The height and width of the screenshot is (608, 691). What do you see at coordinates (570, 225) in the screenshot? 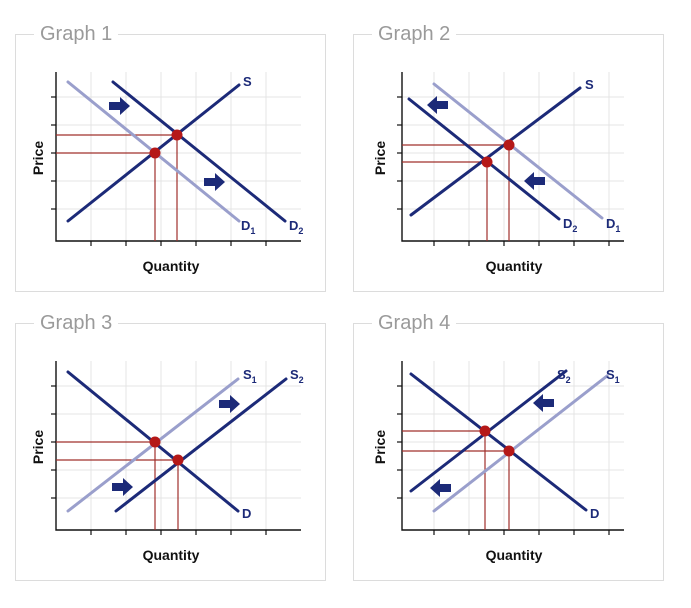
I see `graph-2-label-d2: D2` at bounding box center [570, 225].